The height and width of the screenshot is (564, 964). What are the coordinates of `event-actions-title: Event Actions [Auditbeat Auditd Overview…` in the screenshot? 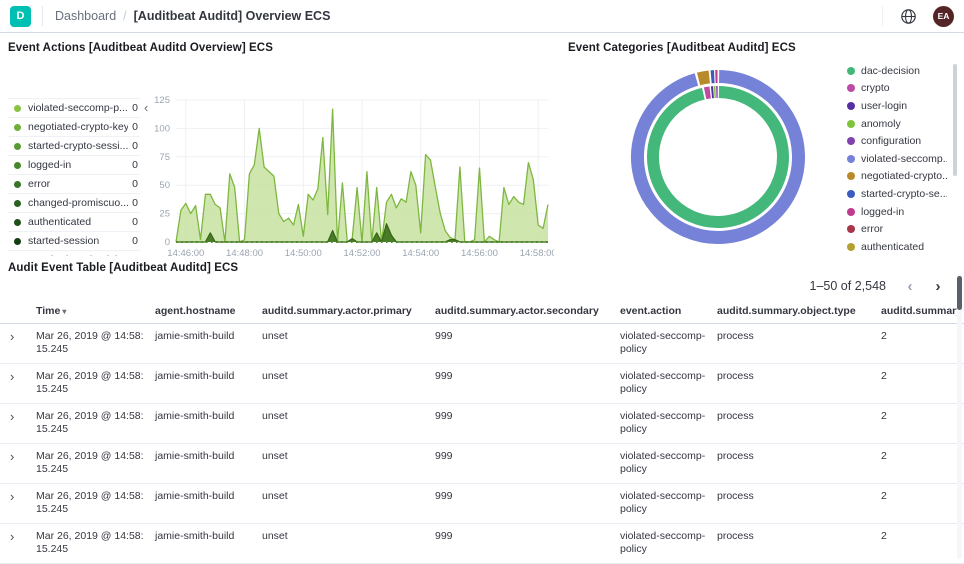 It's located at (281, 44).